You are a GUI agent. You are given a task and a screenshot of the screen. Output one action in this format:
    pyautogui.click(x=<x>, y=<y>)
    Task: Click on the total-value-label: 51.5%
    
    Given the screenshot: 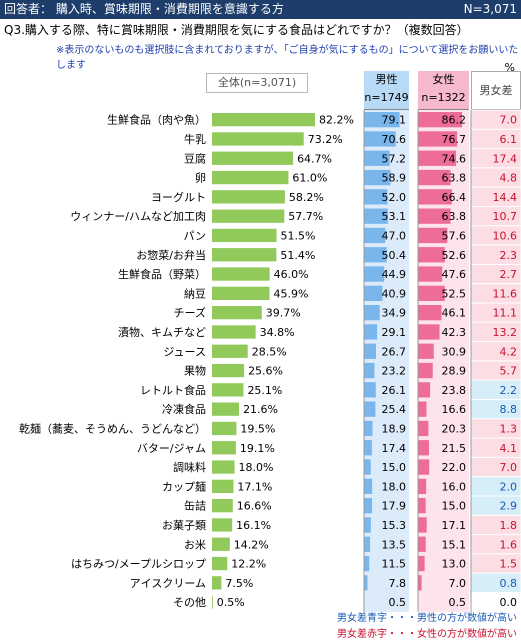 What is the action you would take?
    pyautogui.click(x=298, y=235)
    